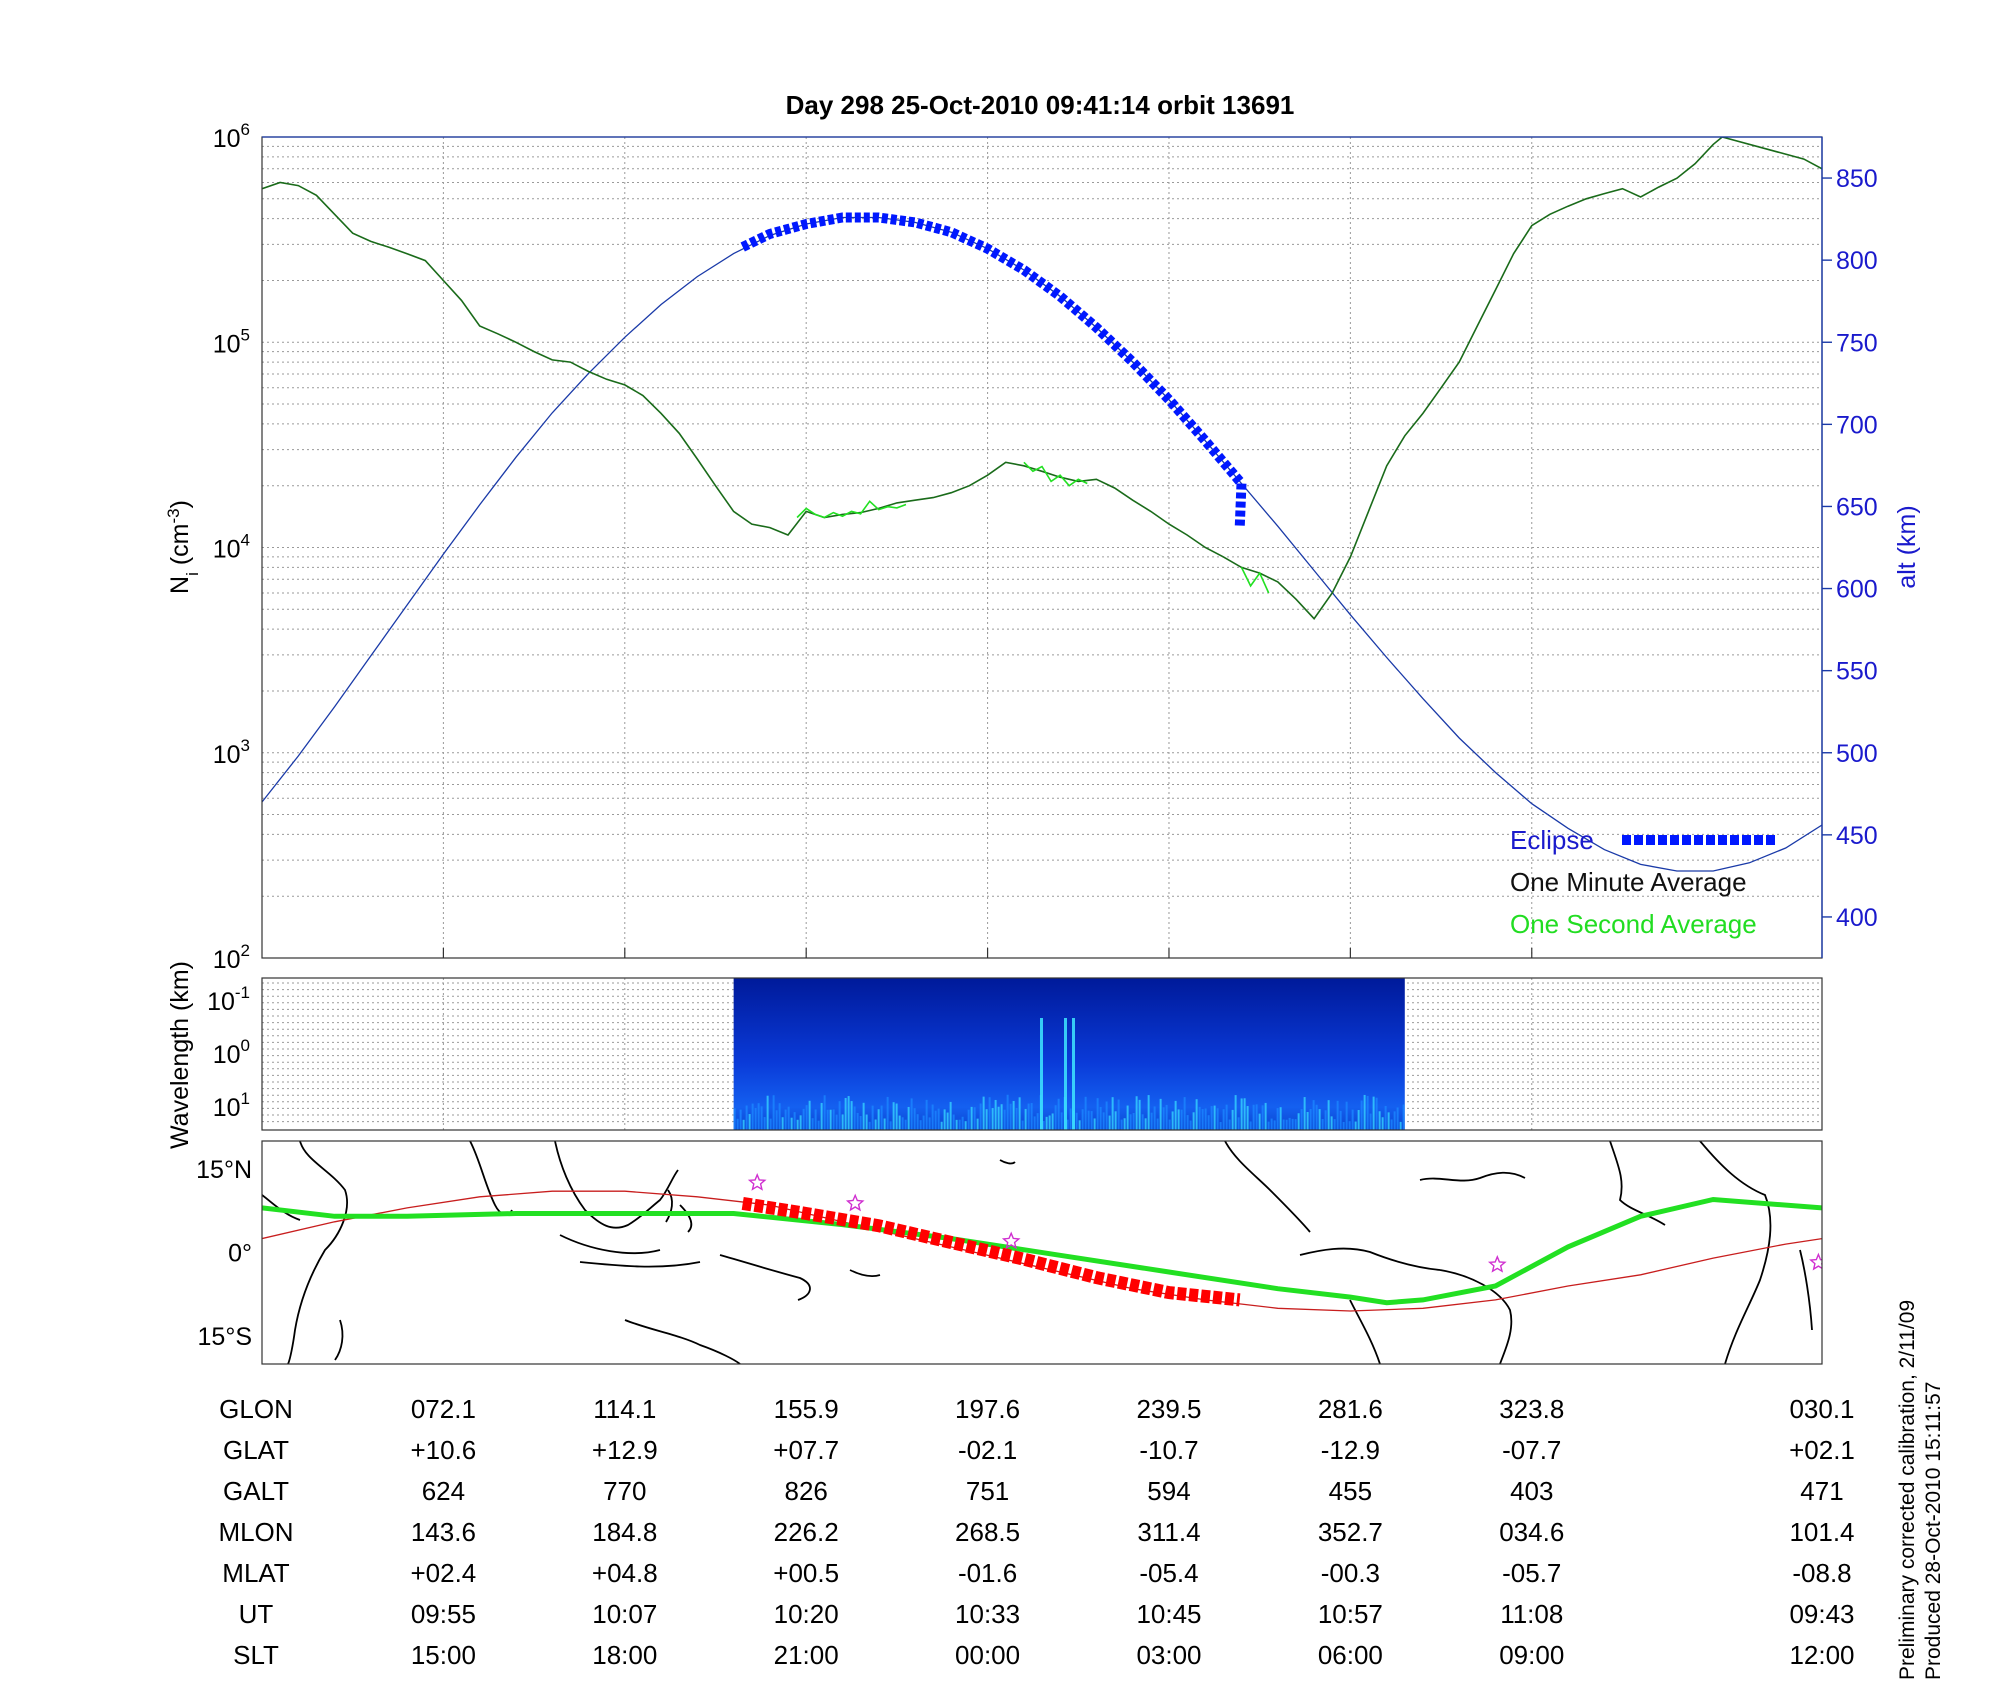 The width and height of the screenshot is (2000, 1700). I want to click on latitude-ticks: 15°N 0° 15°S, so click(224, 1253).